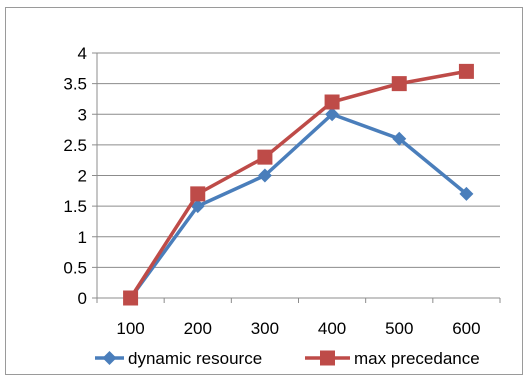 The width and height of the screenshot is (530, 381). I want to click on x-tick-label: 300, so click(265, 328).